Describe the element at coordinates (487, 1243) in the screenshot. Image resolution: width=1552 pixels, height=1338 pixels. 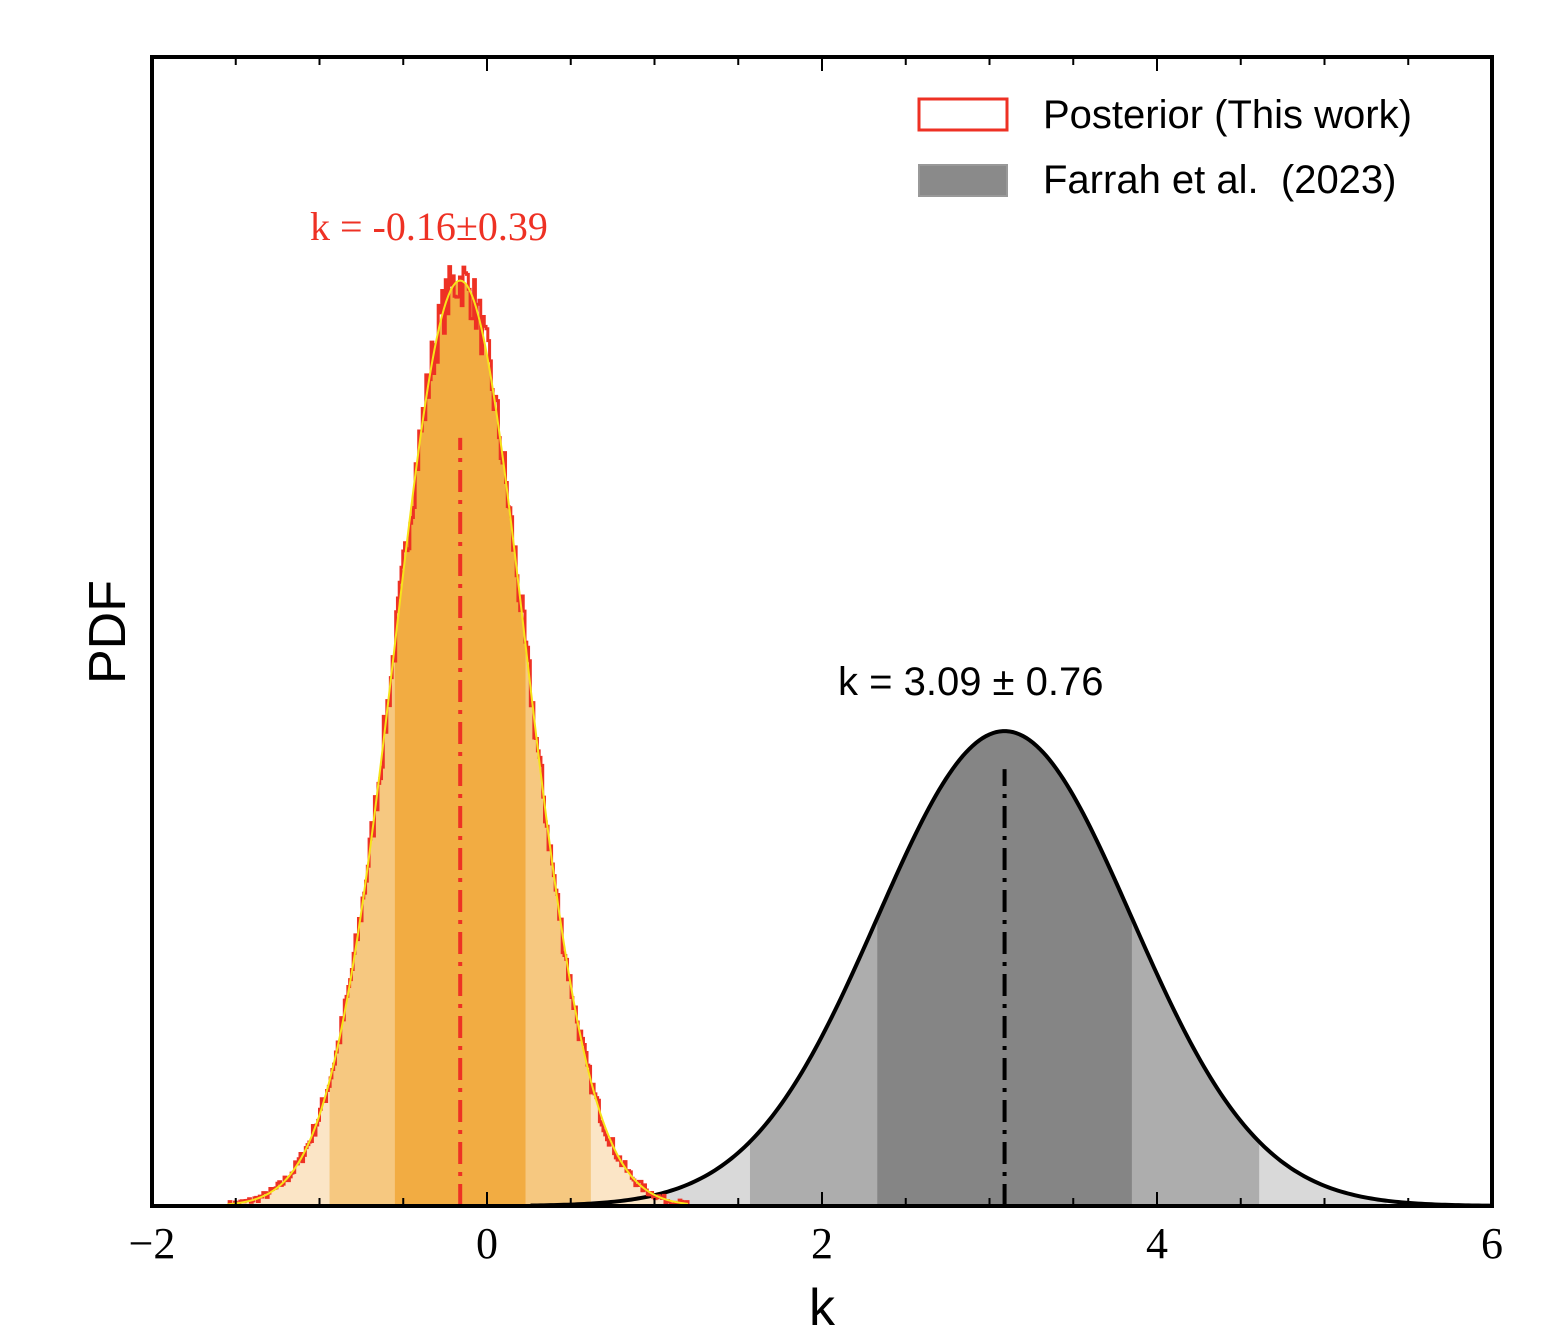
I see `x-tick-label: 0` at that location.